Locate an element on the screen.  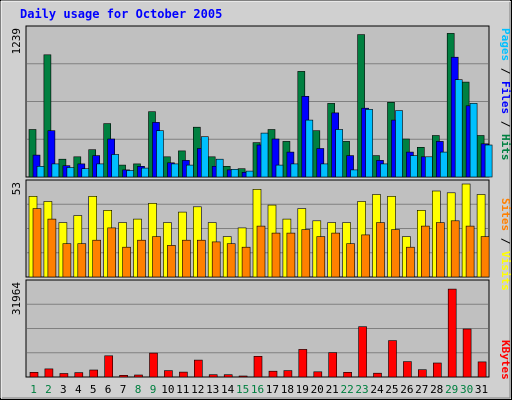
day-label-18: 18 is located at coordinates (287, 389).